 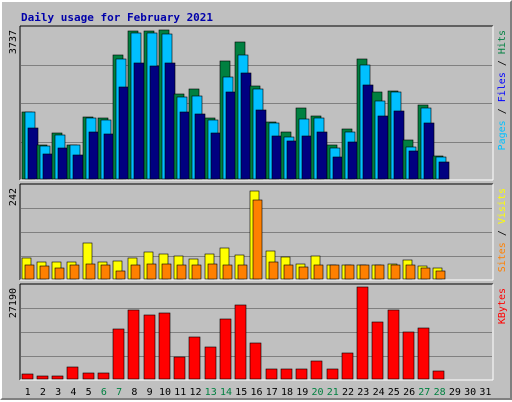 What do you see at coordinates (28, 392) in the screenshot?
I see `x-tick-day-1: 1` at bounding box center [28, 392].